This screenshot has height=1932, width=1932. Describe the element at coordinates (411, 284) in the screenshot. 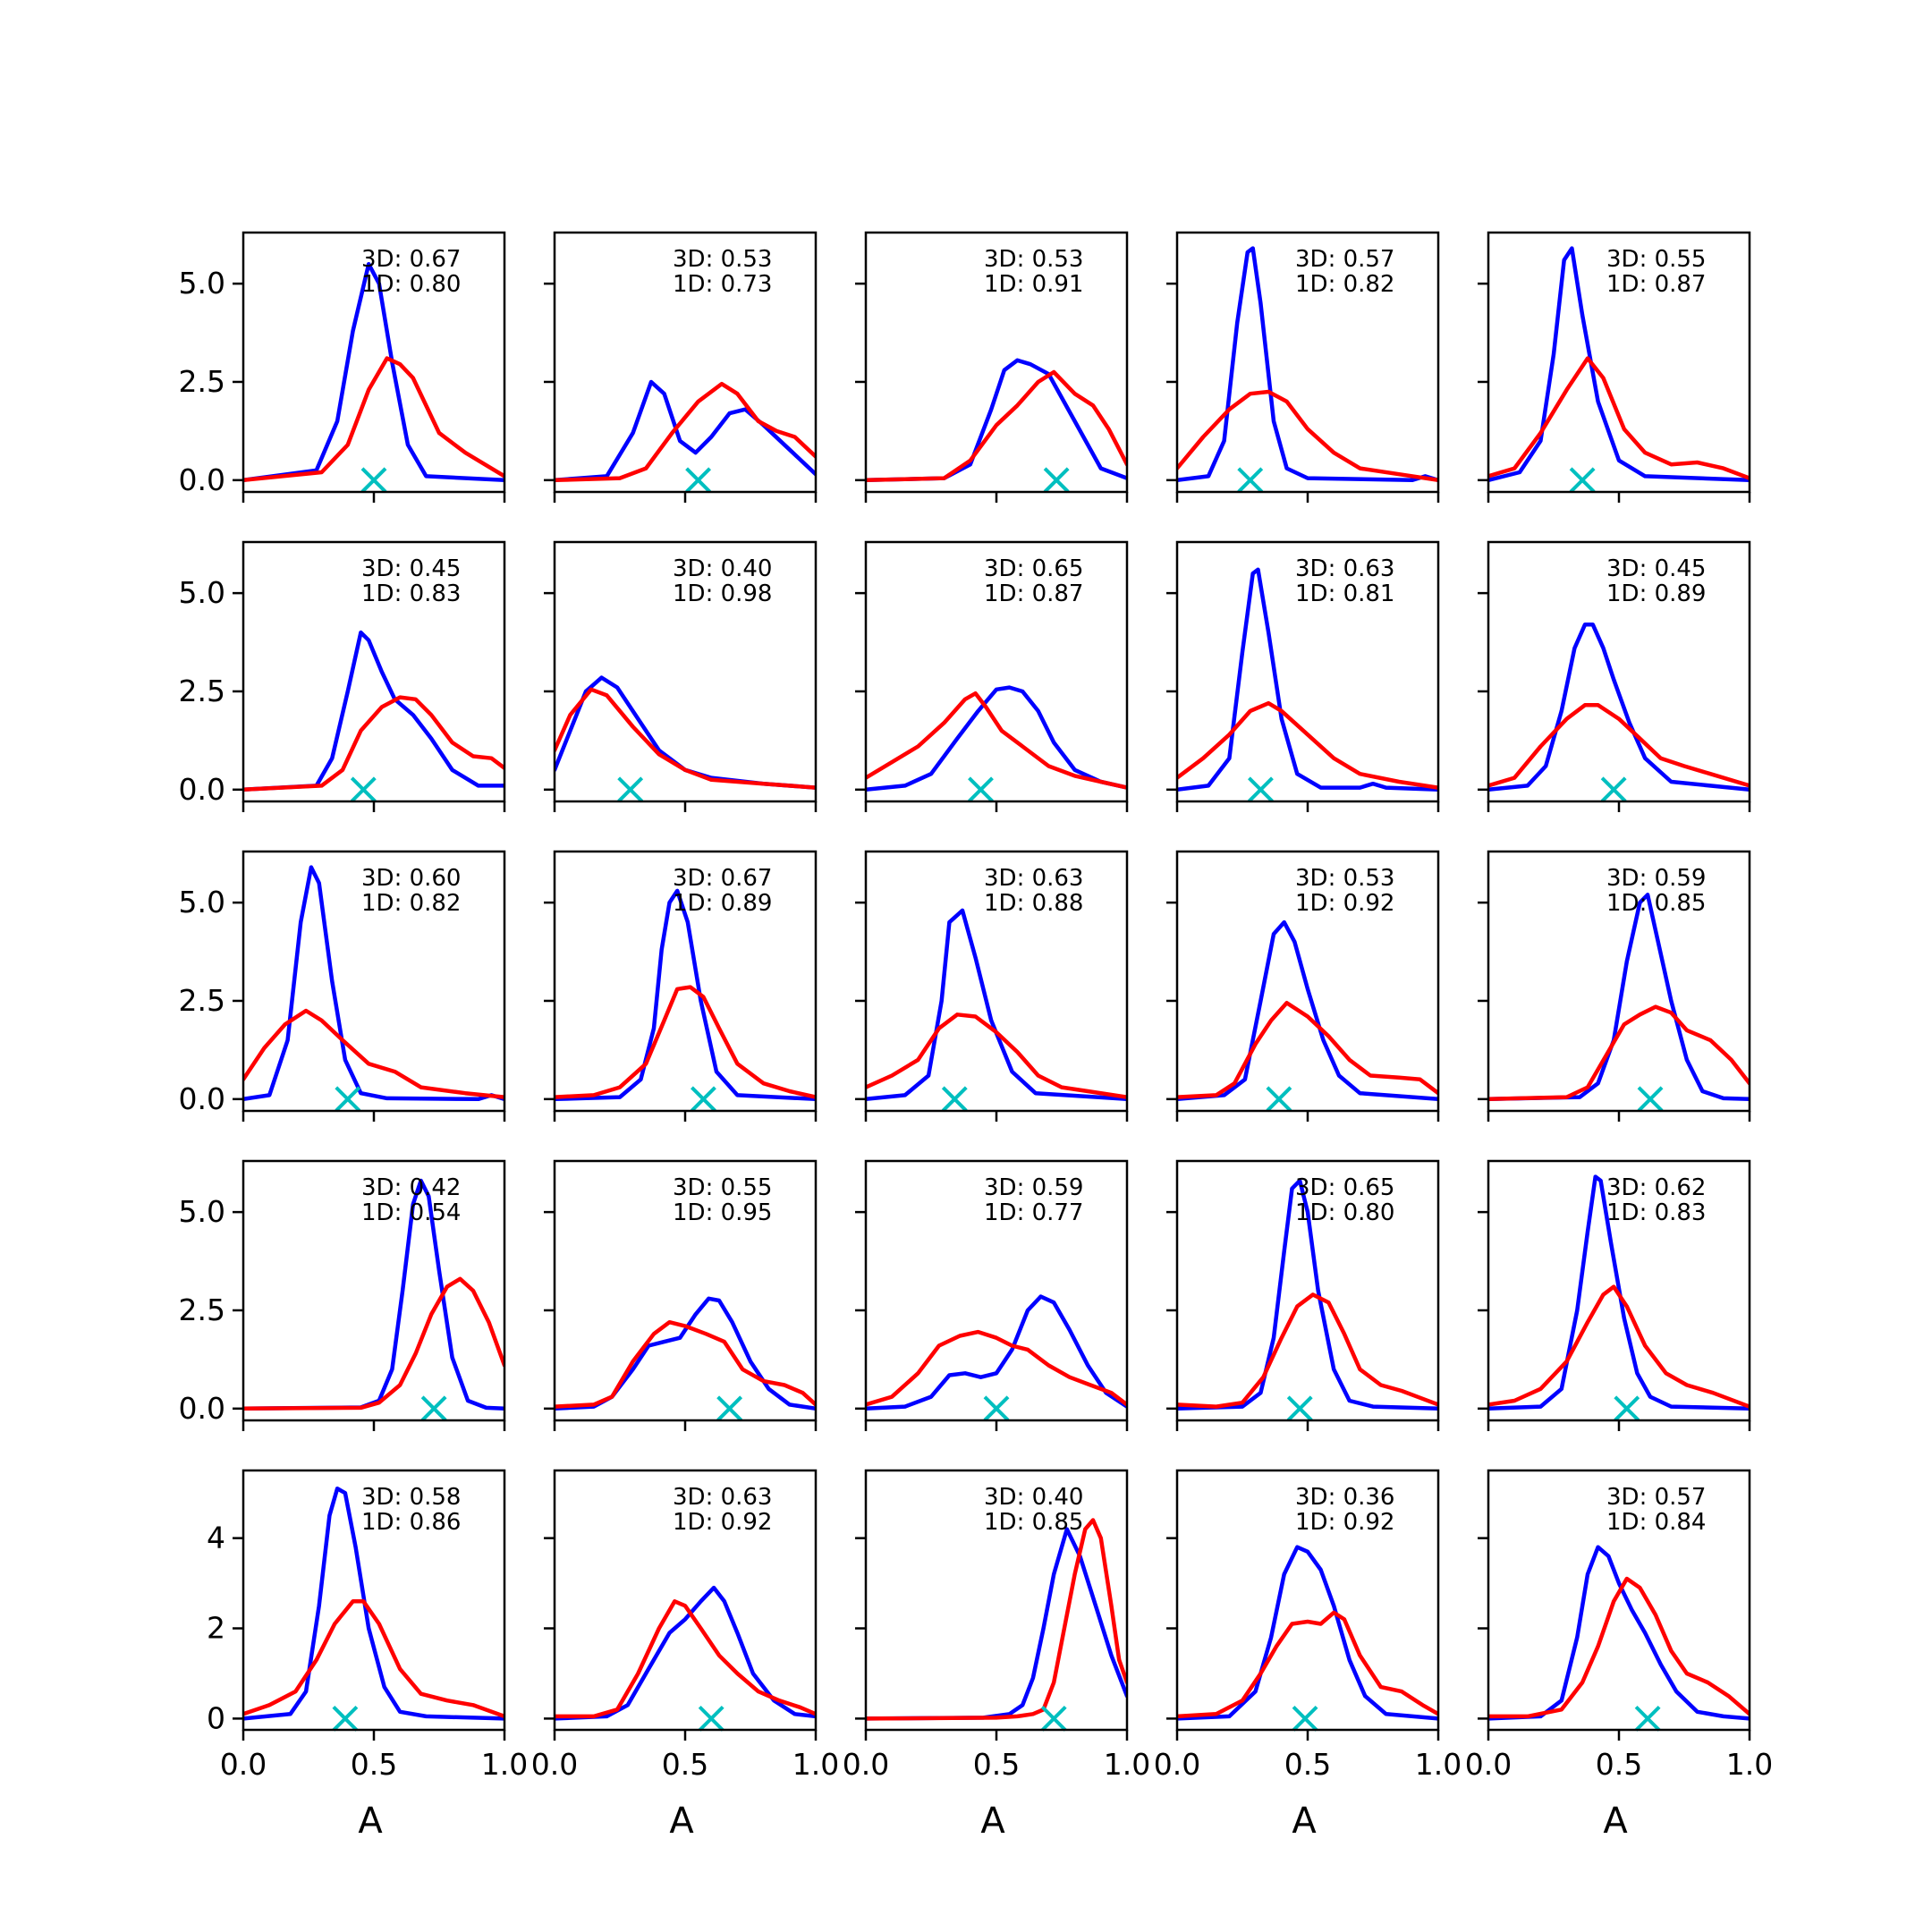

I see `annotation-1d-score: 1D: 0.80` at that location.